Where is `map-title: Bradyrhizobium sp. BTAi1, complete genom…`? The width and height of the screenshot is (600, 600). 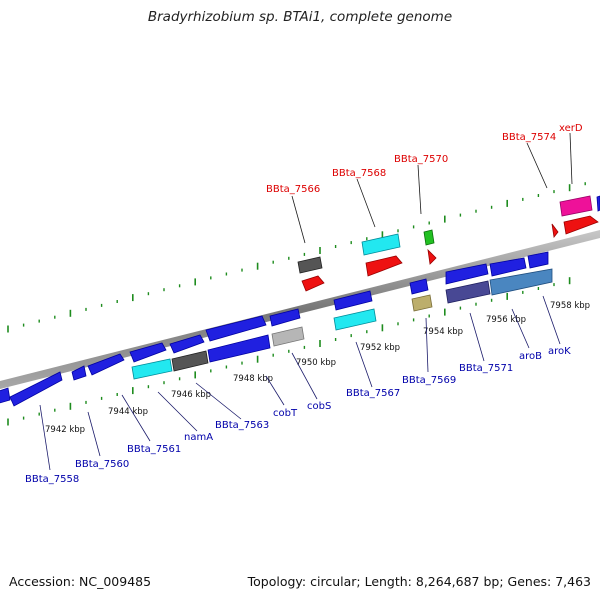
map-title: Bradyrhizobium sp. BTAi1, complete genom… is located at coordinates (300, 17).